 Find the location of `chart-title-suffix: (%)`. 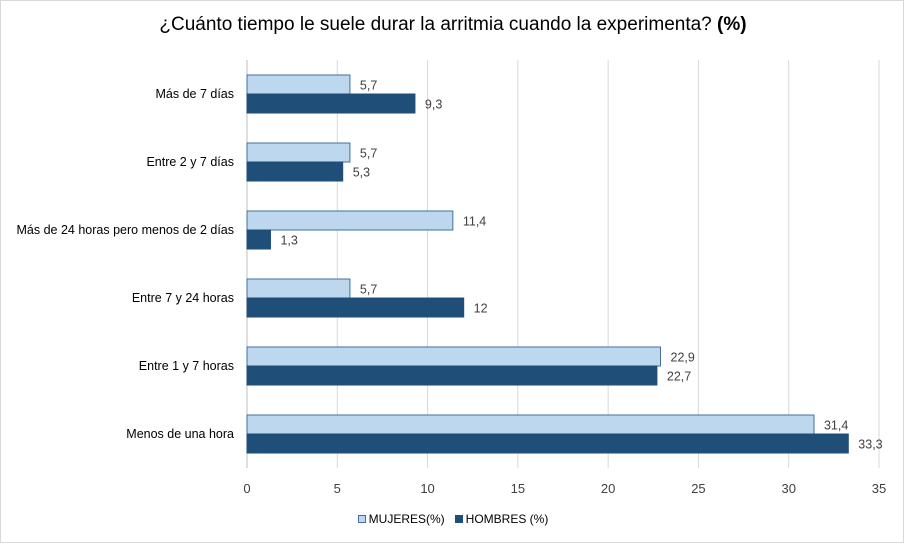

chart-title-suffix: (%) is located at coordinates (732, 24).